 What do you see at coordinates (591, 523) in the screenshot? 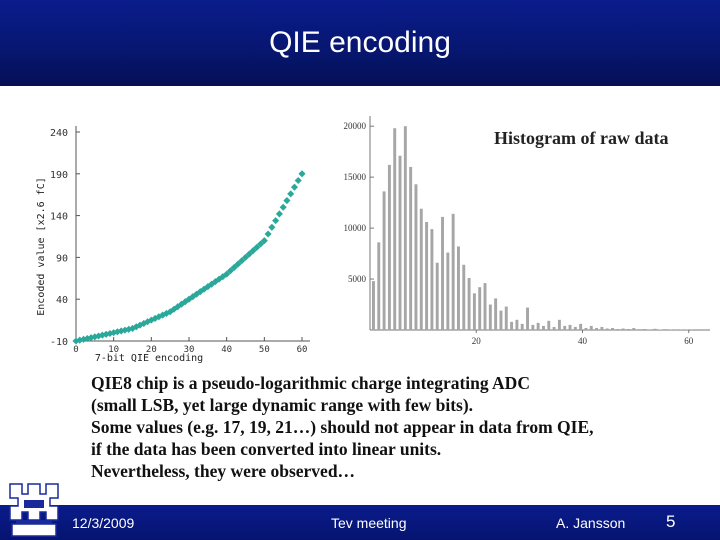
I see `footer-author: A. Jansson` at bounding box center [591, 523].